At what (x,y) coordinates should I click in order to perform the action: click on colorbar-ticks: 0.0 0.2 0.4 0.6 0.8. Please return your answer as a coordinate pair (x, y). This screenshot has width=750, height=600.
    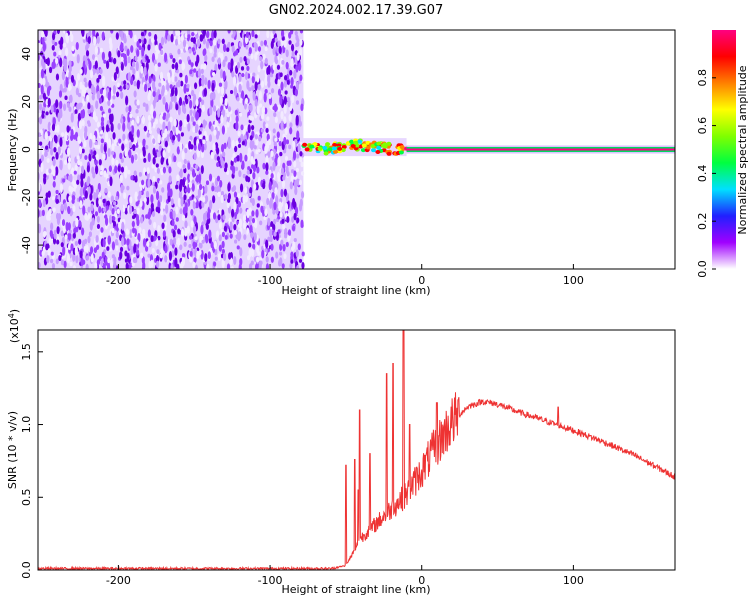
    Looking at the image, I should click on (706, 173).